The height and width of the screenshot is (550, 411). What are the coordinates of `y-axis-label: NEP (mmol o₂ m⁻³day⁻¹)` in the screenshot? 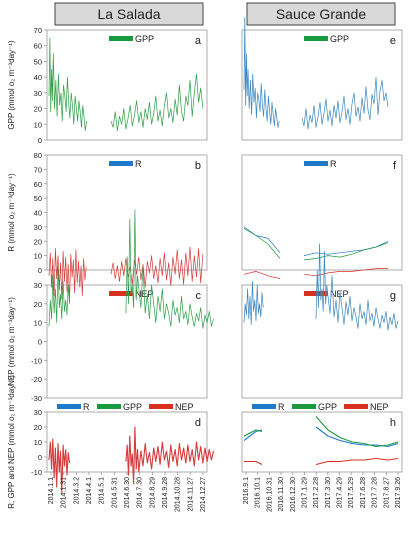 It's located at (11, 341).